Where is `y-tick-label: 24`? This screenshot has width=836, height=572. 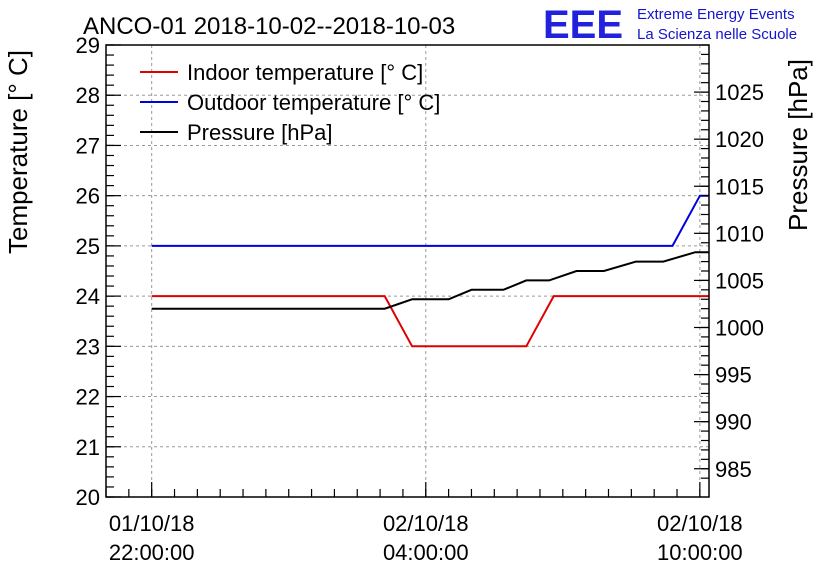
y-tick-label: 24 is located at coordinates (88, 296).